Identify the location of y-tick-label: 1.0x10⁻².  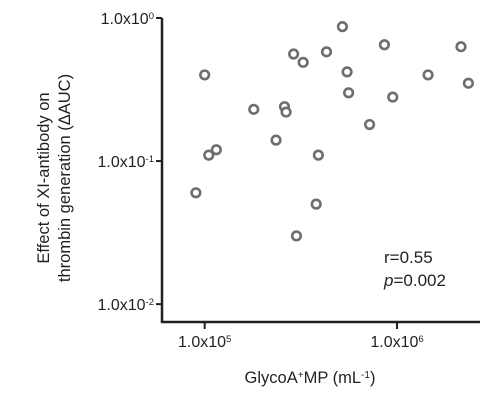
(126, 306).